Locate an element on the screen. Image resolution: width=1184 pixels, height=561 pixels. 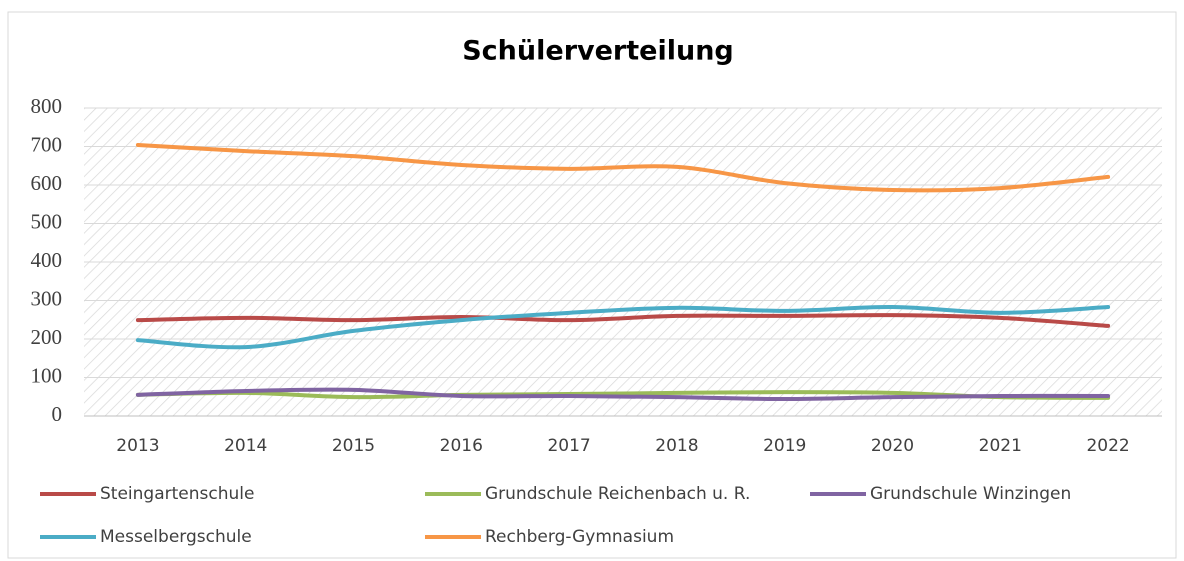
y-tick-label: 500 is located at coordinates (47, 221).